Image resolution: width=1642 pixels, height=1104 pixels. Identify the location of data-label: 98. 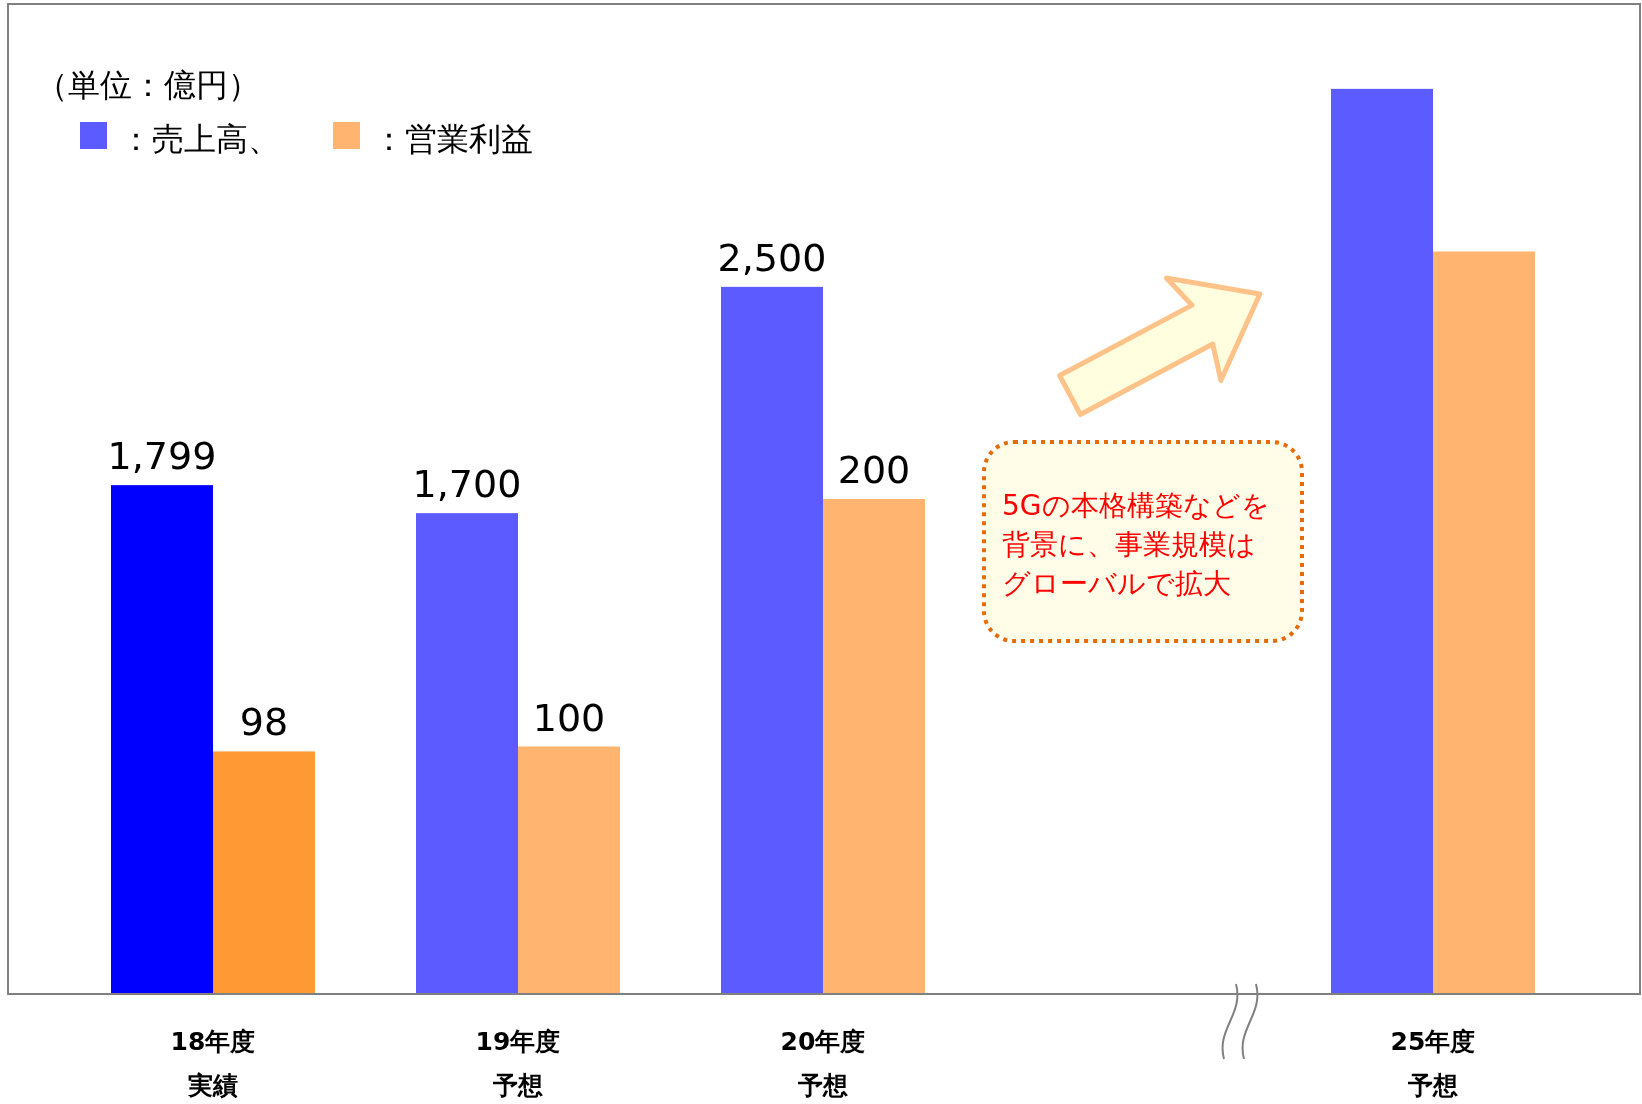
(264, 722).